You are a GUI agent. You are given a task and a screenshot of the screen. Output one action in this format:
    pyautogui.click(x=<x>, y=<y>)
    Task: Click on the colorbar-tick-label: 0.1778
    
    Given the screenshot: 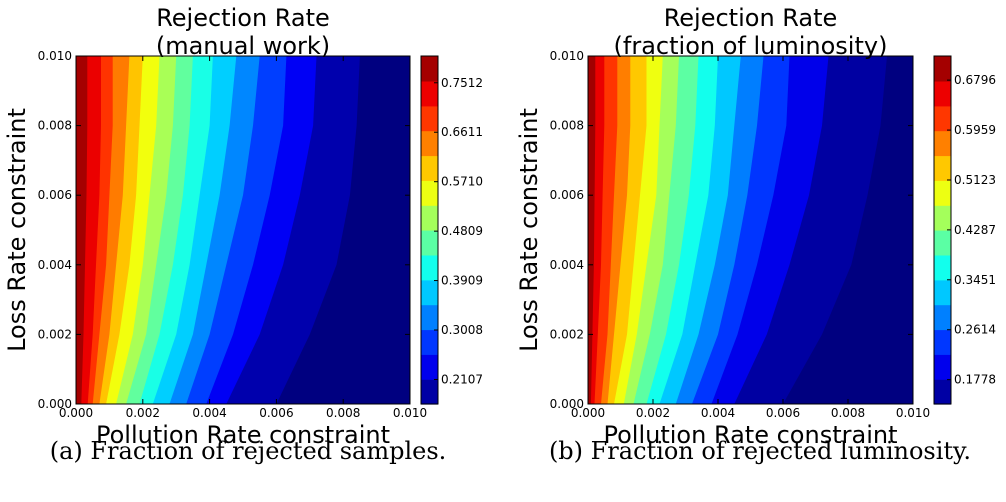 What is the action you would take?
    pyautogui.click(x=975, y=380)
    